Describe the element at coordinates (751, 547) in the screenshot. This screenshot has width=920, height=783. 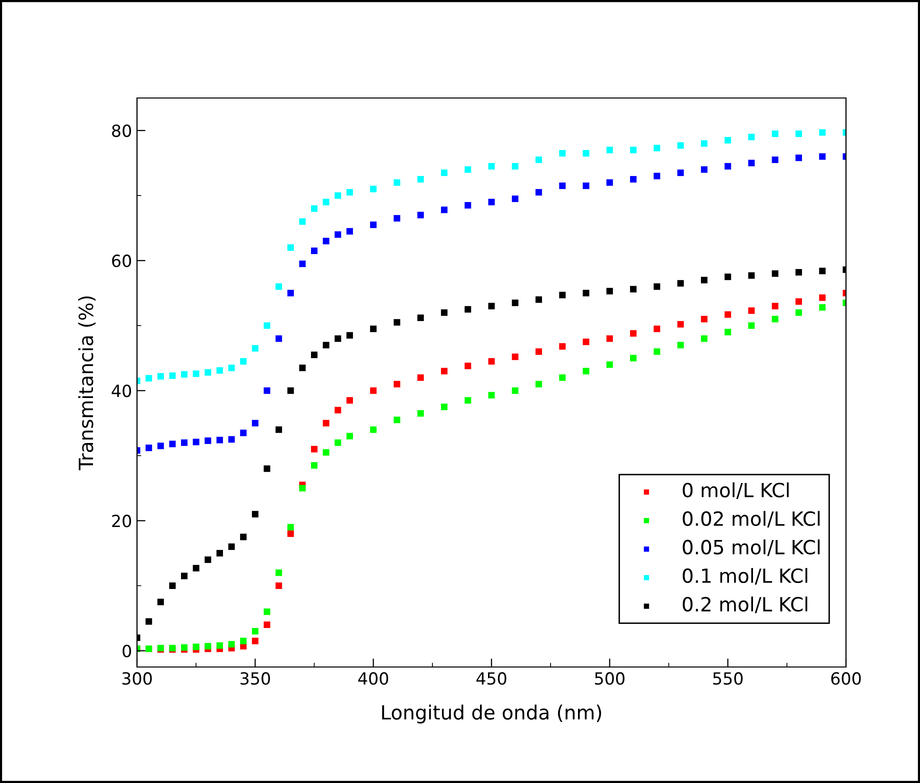
I see `legend-label: 0.05 mol/L KCl` at that location.